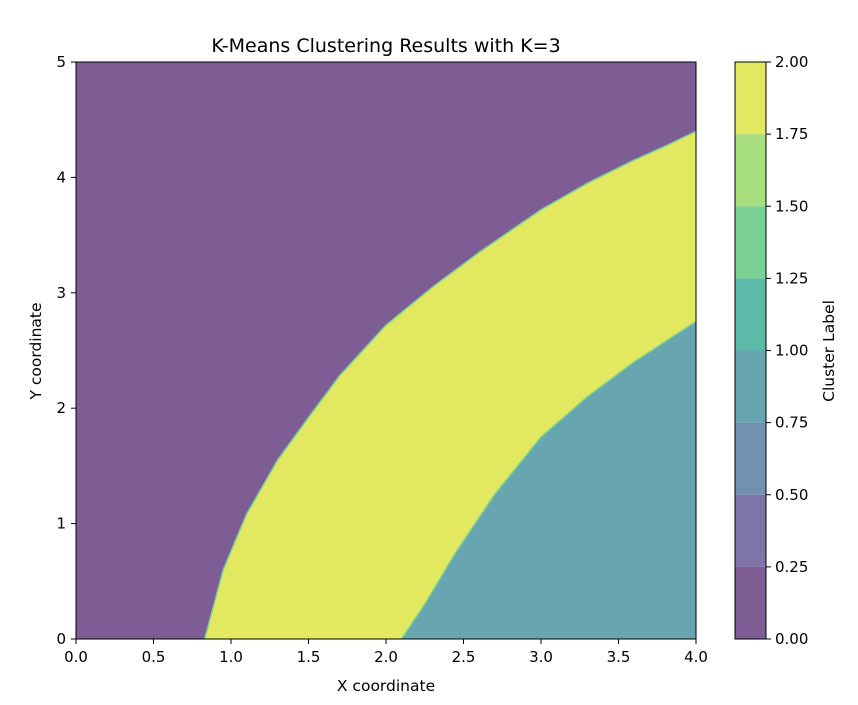 The height and width of the screenshot is (705, 858). Describe the element at coordinates (61, 524) in the screenshot. I see `y-tick-label: 1` at that location.